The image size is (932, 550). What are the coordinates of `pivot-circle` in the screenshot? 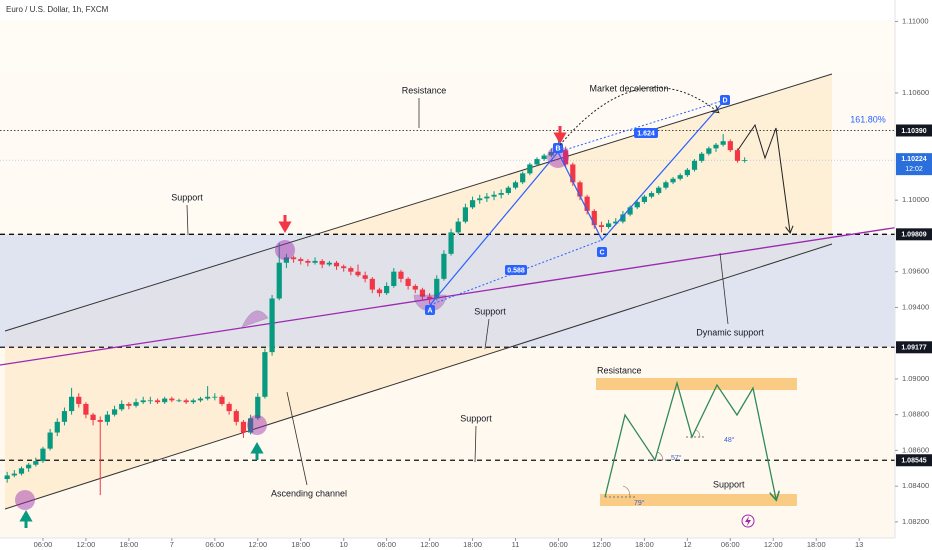 It's located at (285, 250).